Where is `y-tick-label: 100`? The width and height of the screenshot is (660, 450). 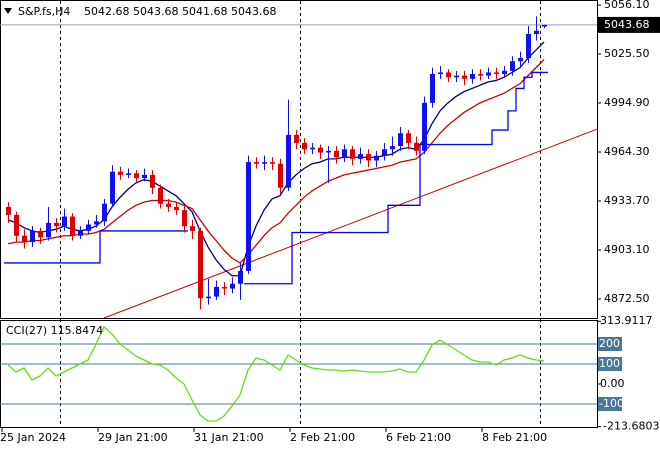 y-tick-label: 100 is located at coordinates (609, 363).